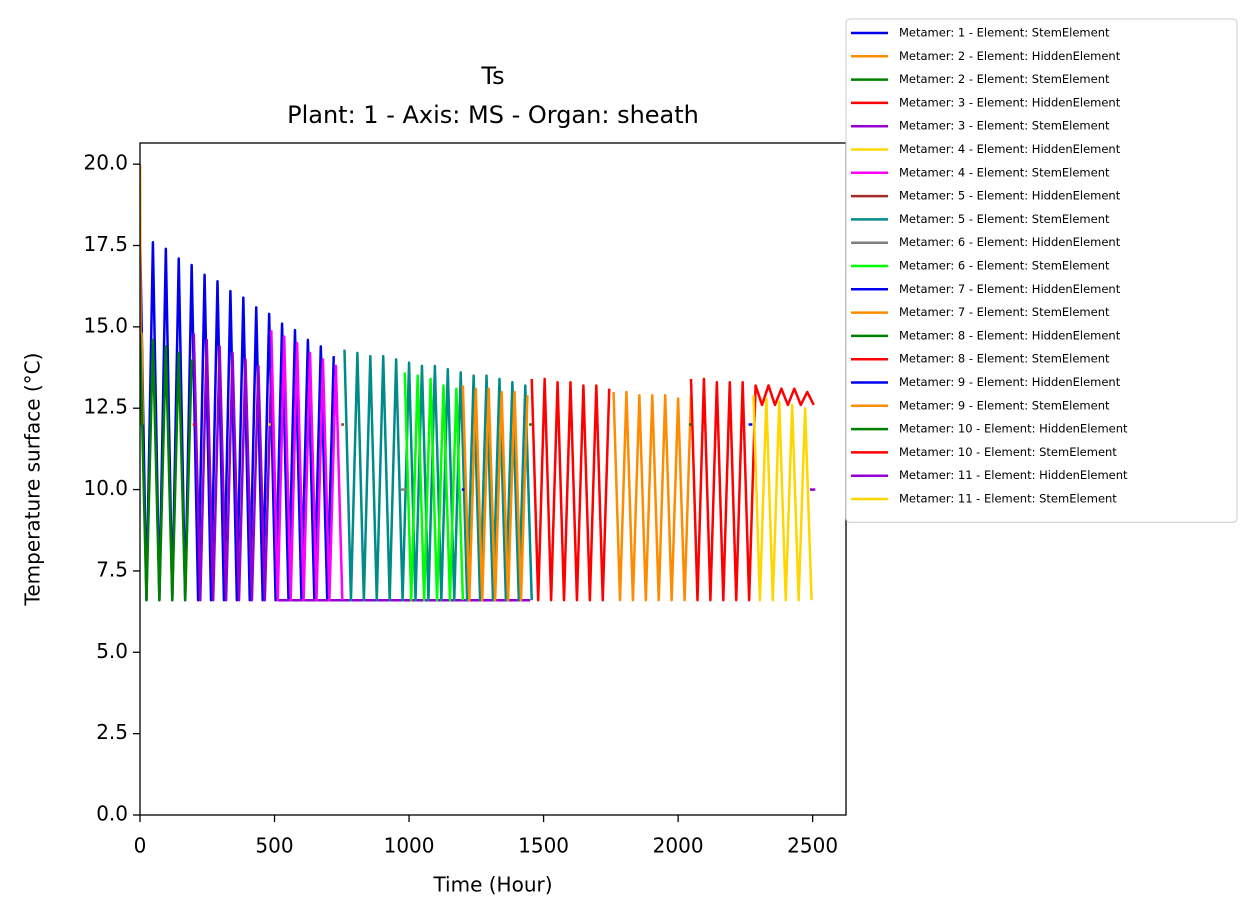  Describe the element at coordinates (1010, 335) in the screenshot. I see `legend-label: Metamer: 8 - Element: HiddenElement` at that location.